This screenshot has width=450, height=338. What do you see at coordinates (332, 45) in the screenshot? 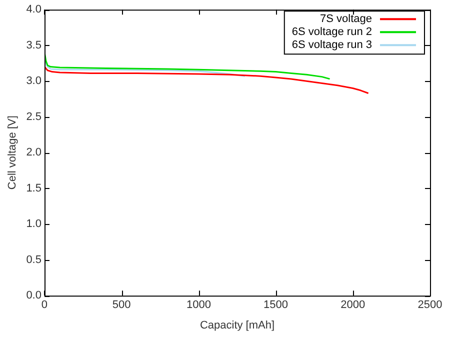
I see `legend-label: 6S voltage run 3` at bounding box center [332, 45].